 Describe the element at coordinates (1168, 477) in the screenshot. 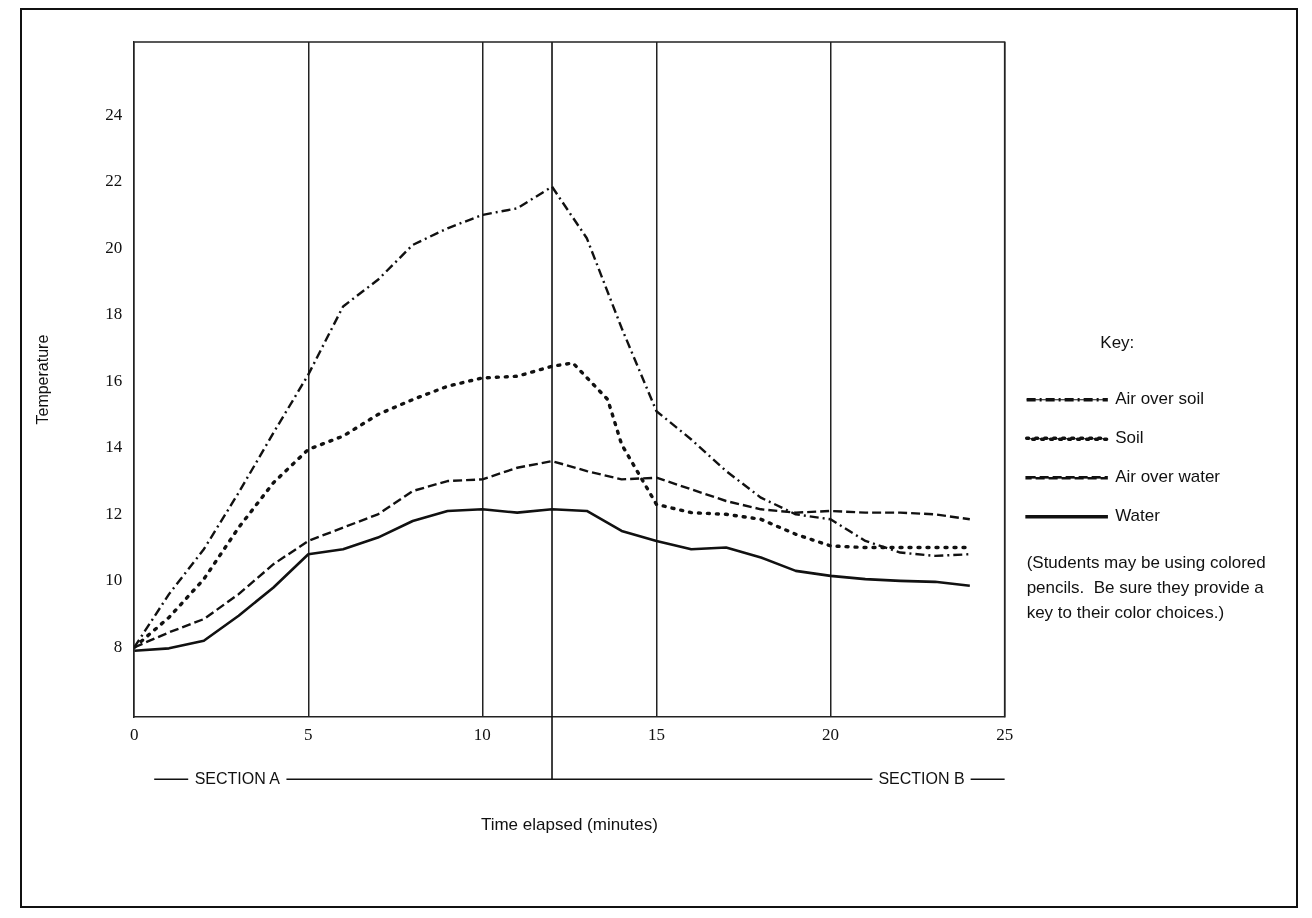

I see `legend-label: Air over water` at that location.